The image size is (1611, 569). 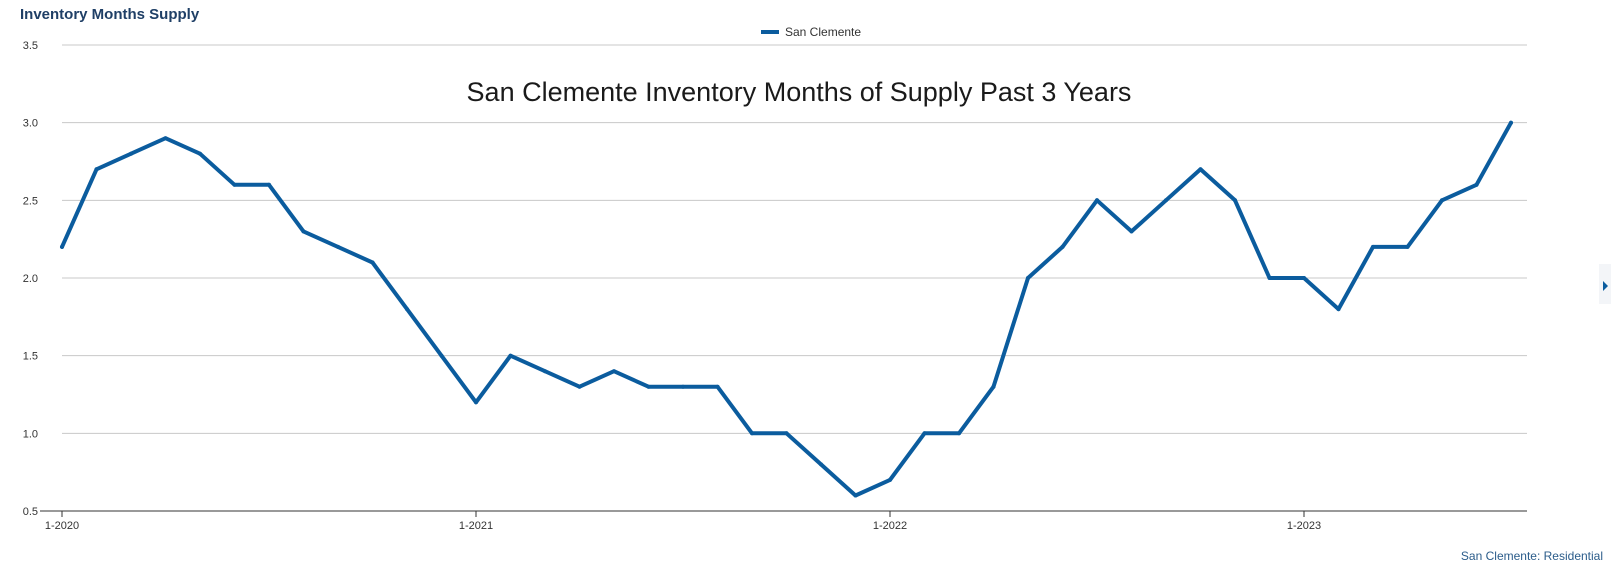 I want to click on y-tick-label: 3.5, so click(x=30, y=46).